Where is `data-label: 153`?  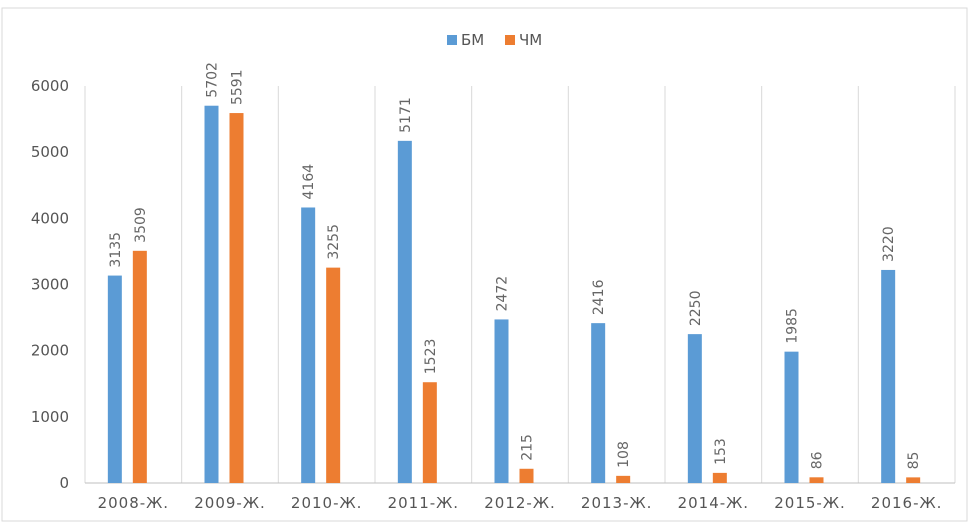
data-label: 153 is located at coordinates (721, 451).